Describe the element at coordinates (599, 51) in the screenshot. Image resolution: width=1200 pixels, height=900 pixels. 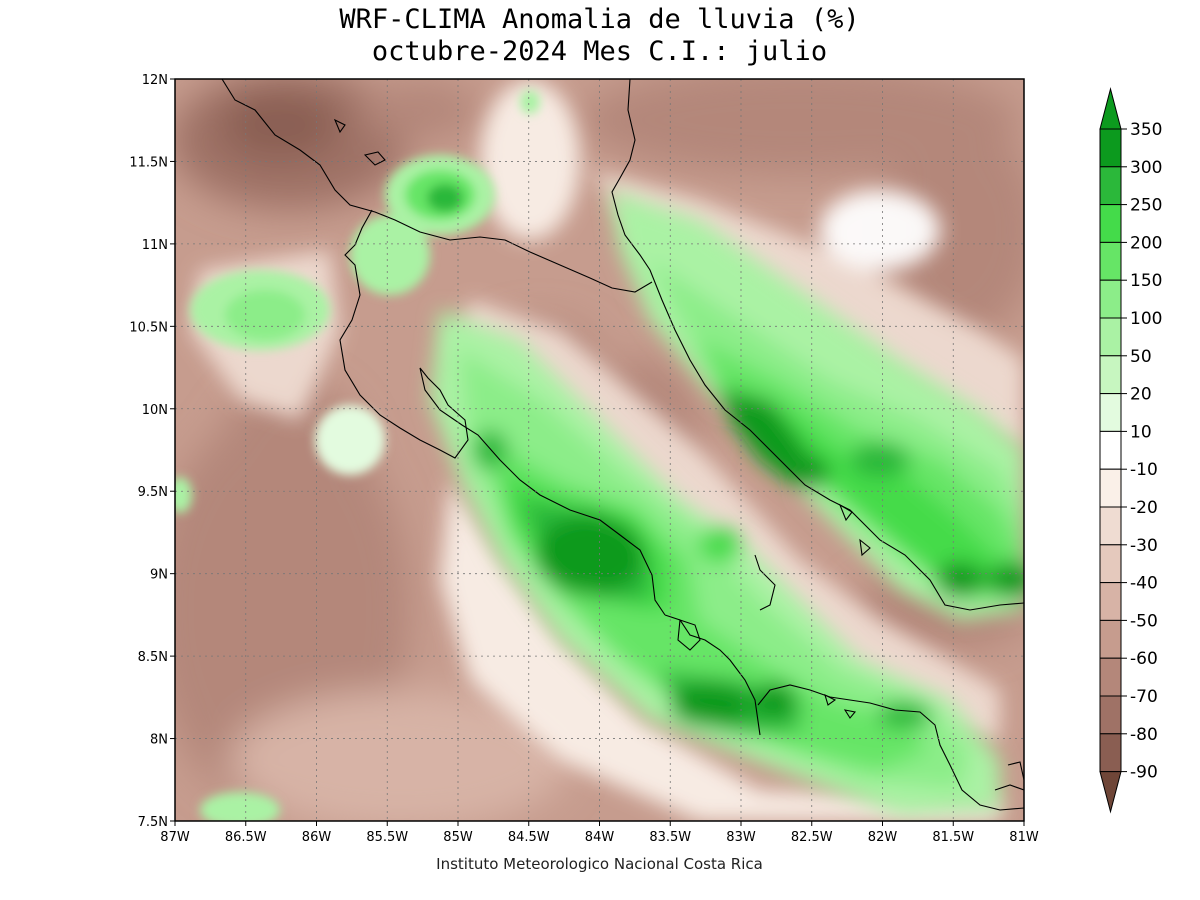
I see `map-title-line2: octubre-2024 Mes C.I.: julio` at that location.